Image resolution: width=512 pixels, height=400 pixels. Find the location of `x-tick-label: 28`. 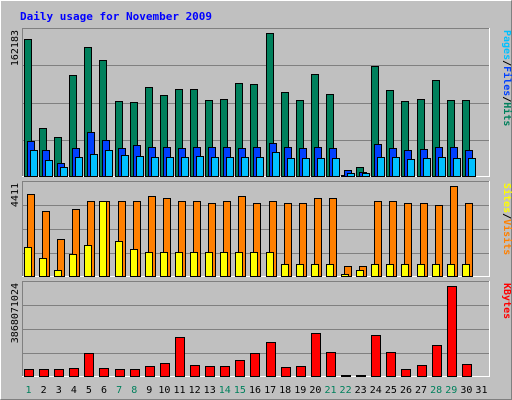

x-tick-label: 28 is located at coordinates (436, 390).